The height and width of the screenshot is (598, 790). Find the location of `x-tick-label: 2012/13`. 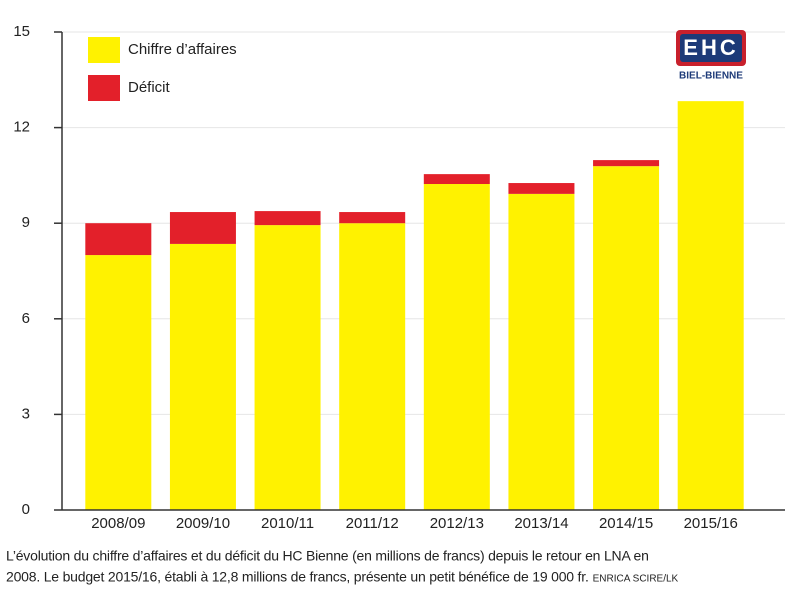

x-tick-label: 2012/13 is located at coordinates (457, 523).